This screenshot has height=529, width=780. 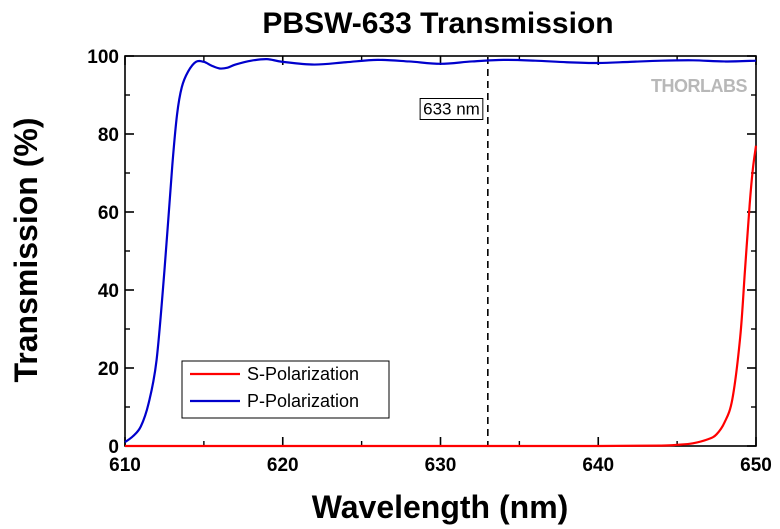 What do you see at coordinates (283, 465) in the screenshot?
I see `x-tick-label: 620` at bounding box center [283, 465].